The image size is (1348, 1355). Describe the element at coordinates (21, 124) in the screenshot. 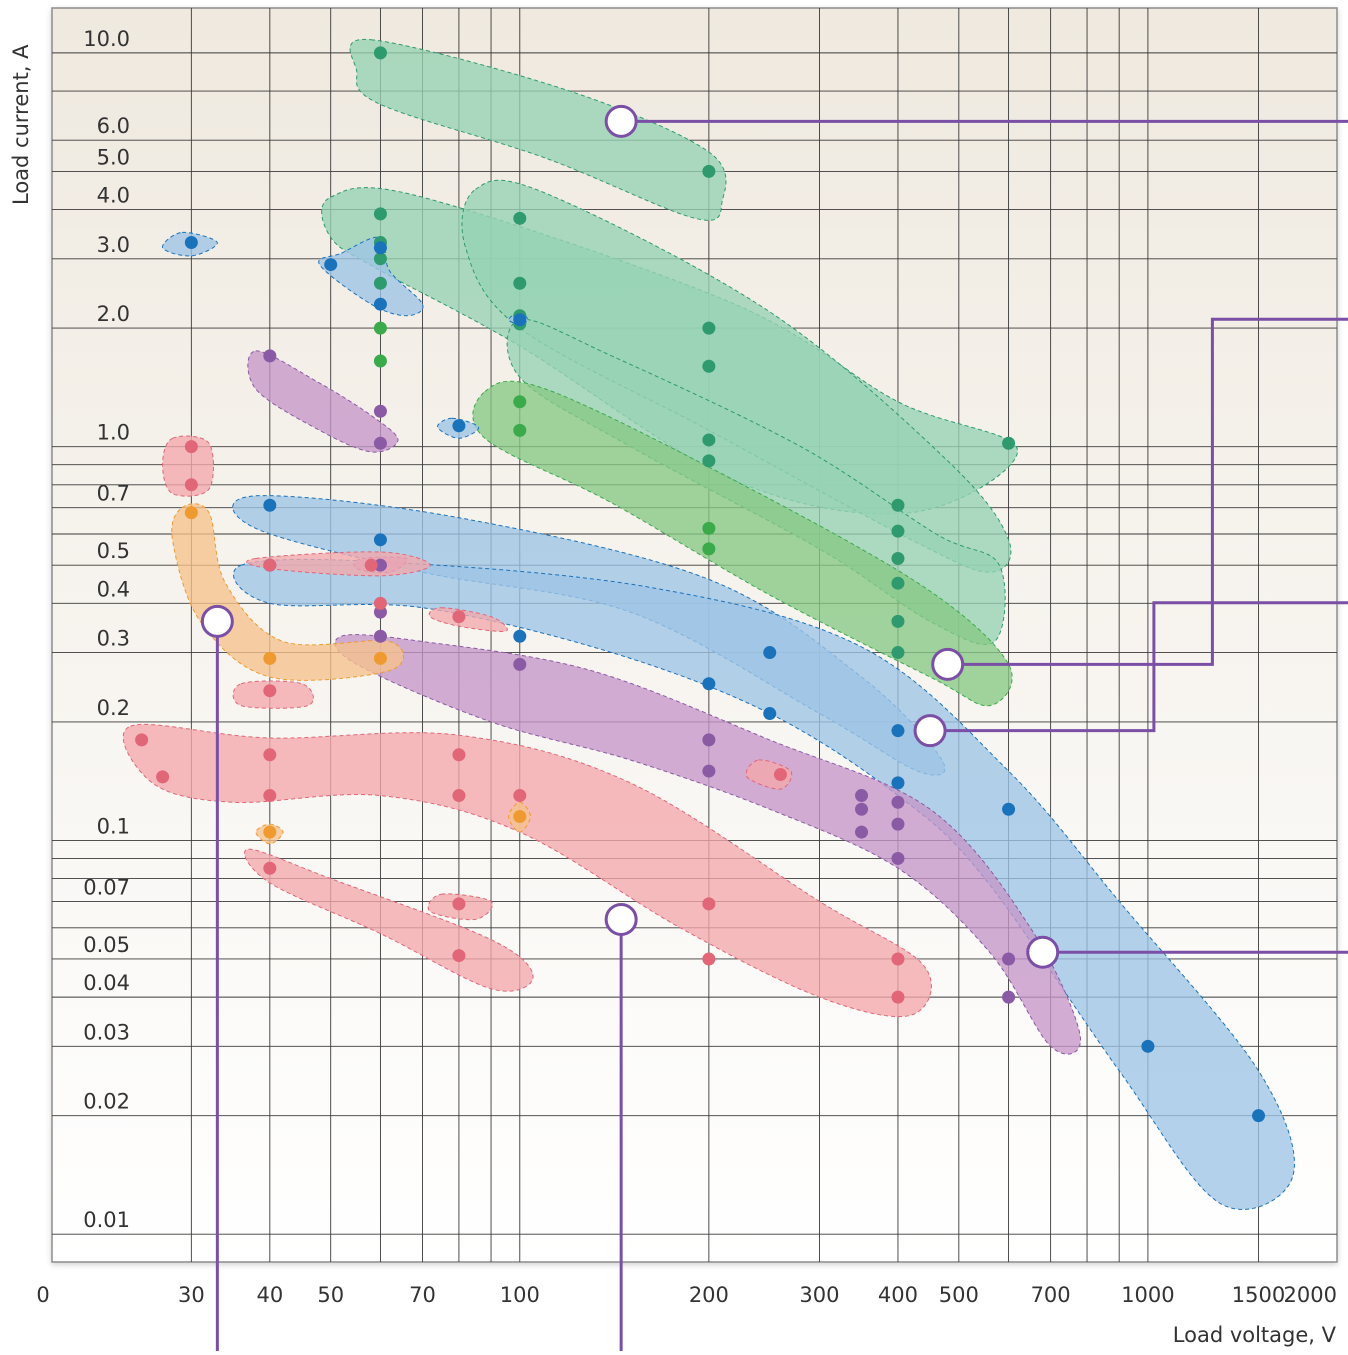

I see `y-axis-title: Load current, A` at that location.